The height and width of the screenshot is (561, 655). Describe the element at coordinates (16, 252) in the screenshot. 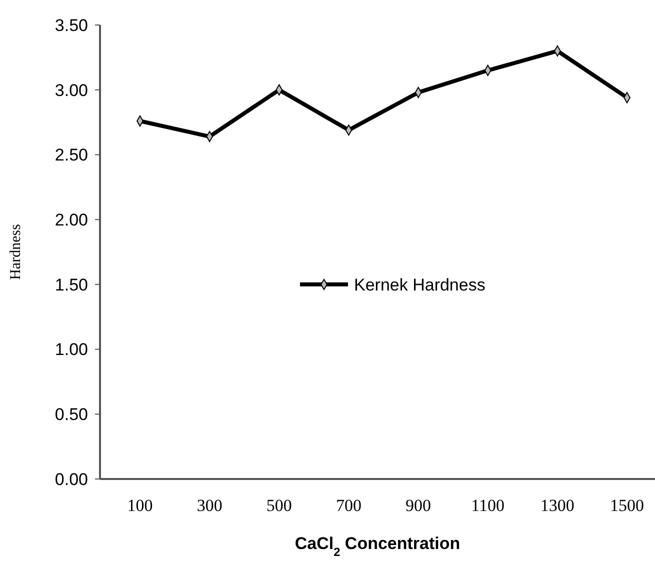

I see `y-axis-title: Hardness` at that location.